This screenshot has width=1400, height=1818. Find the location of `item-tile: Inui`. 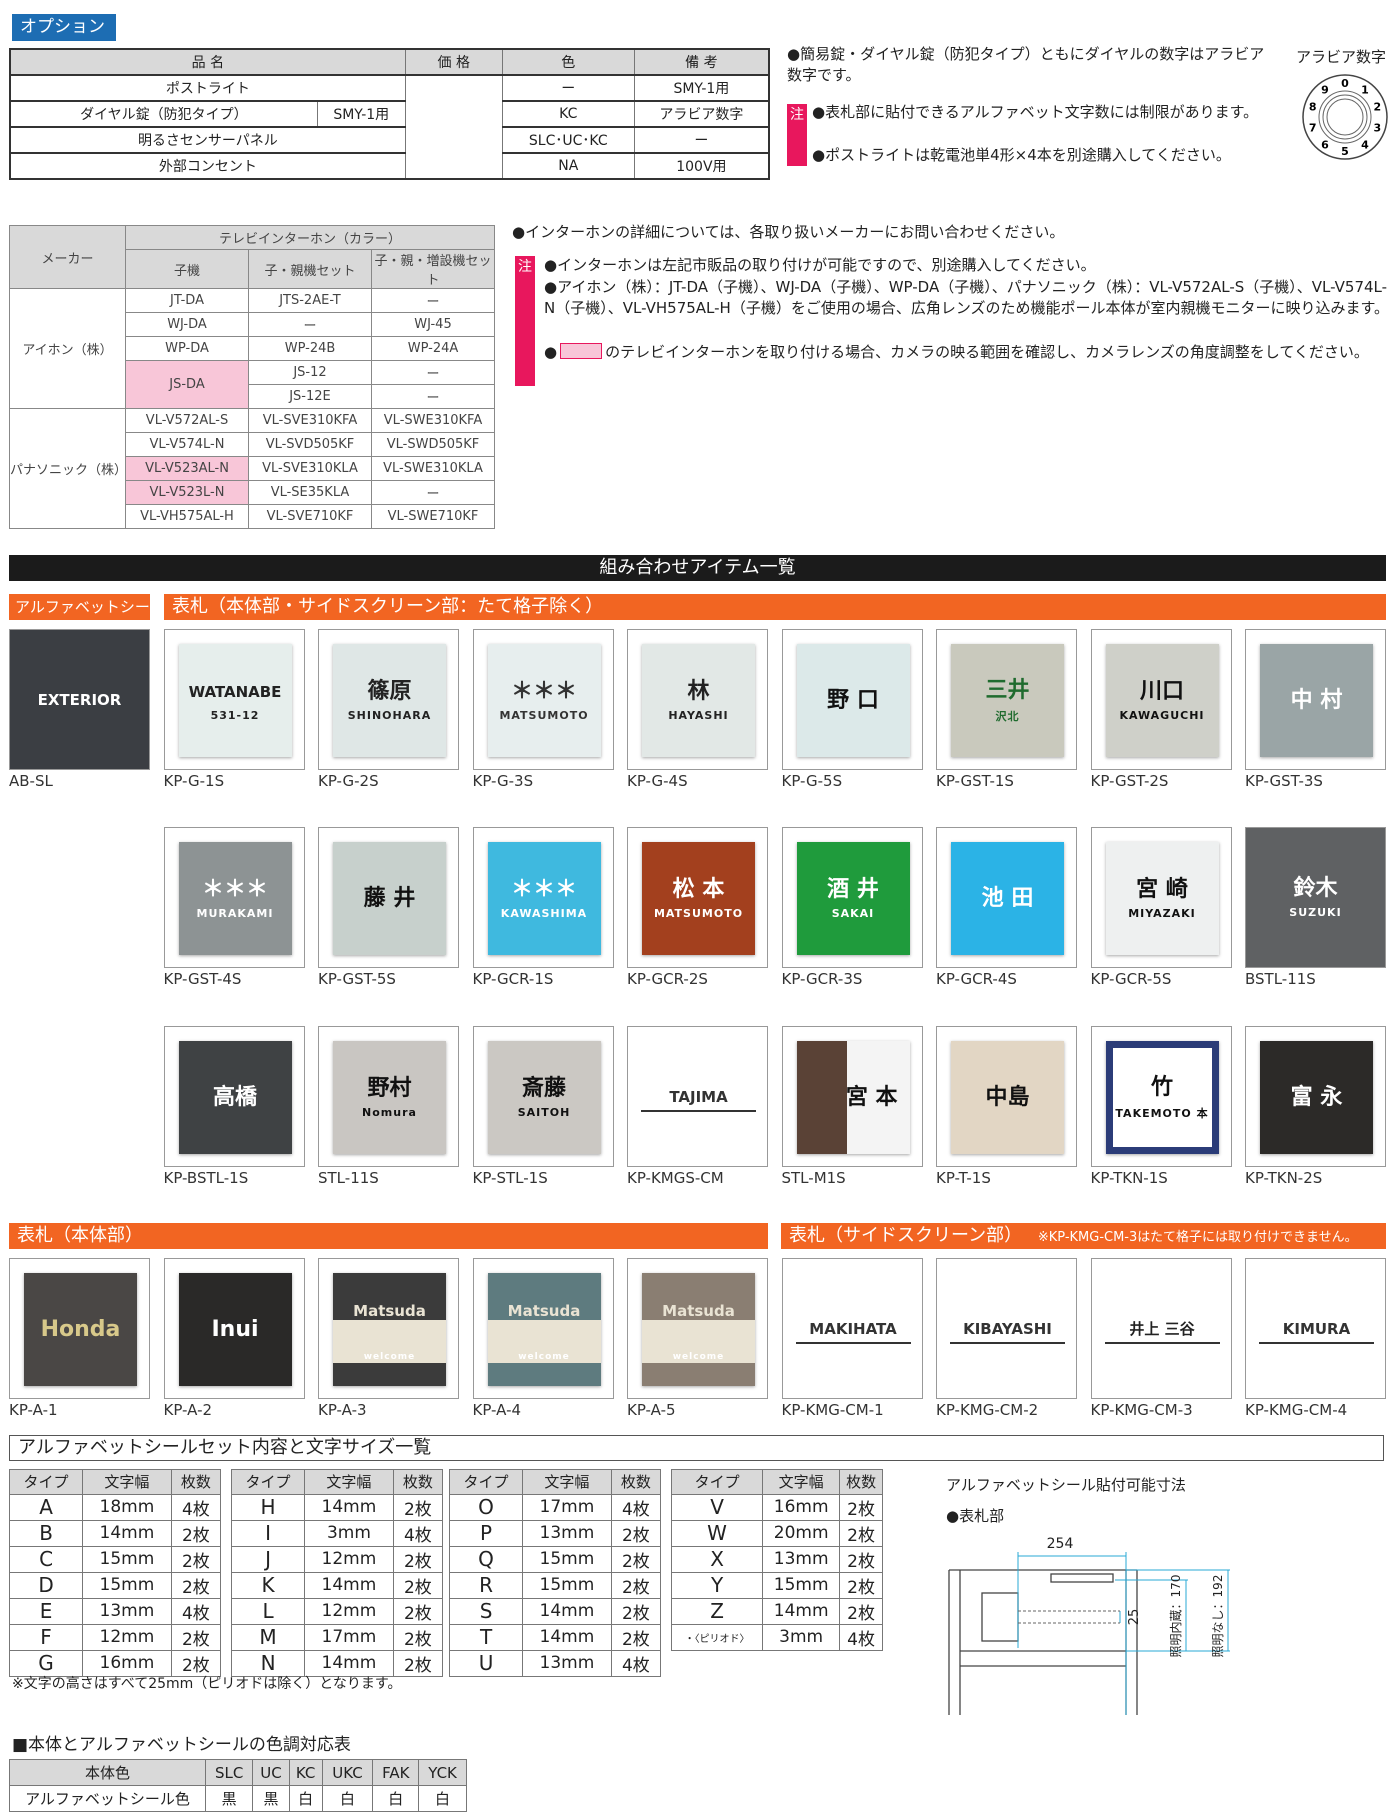

item-tile: Inui is located at coordinates (234, 1328).